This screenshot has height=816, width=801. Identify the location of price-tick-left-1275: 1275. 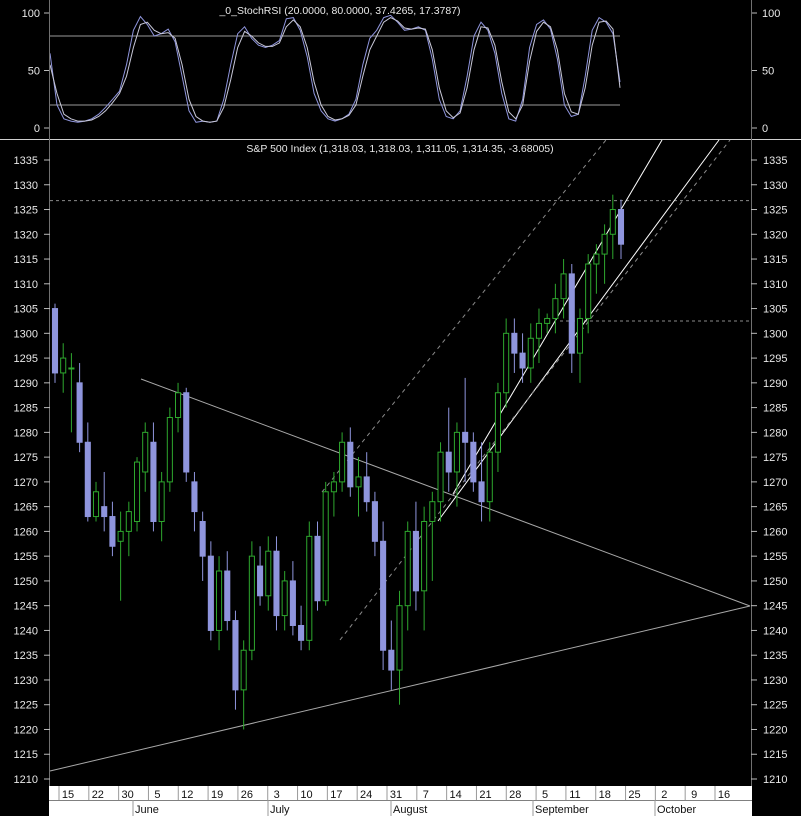
(26, 458).